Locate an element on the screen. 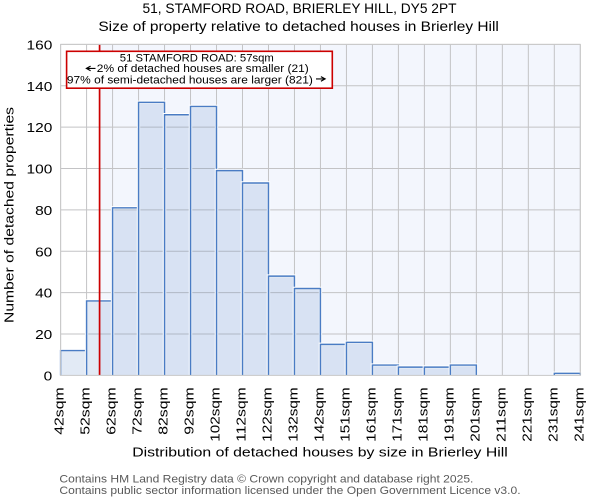 The image size is (600, 500). svg-text: 102sqm is located at coordinates (215, 414).